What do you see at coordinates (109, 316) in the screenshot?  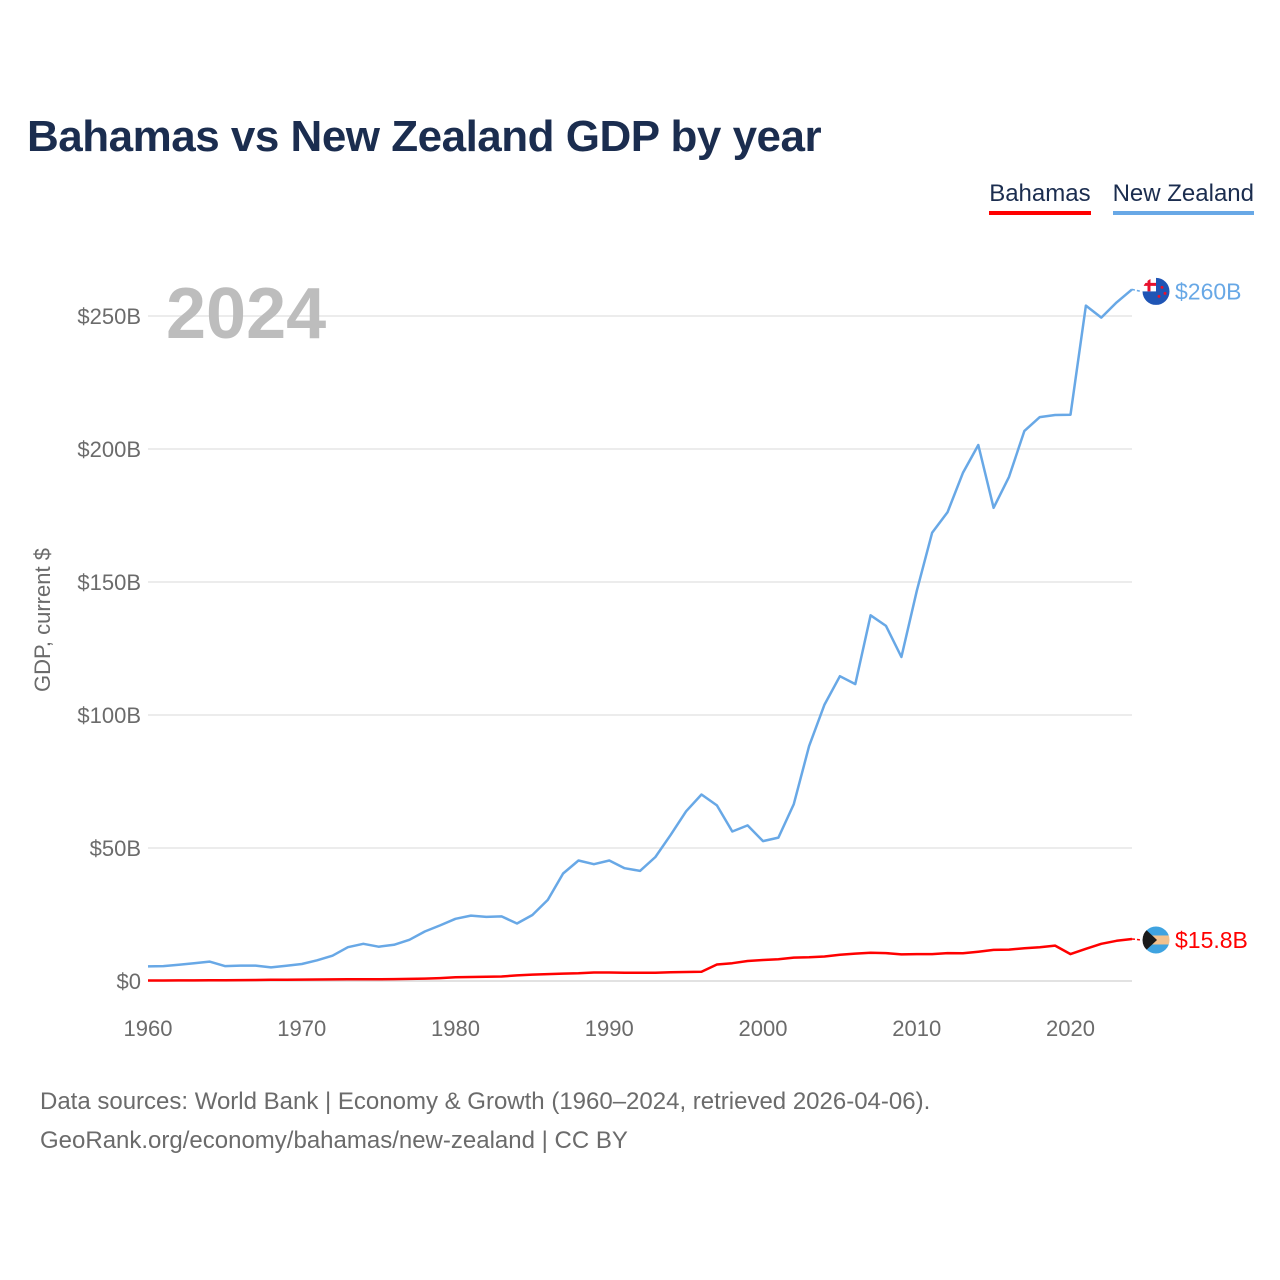 I see `y-tick-label: $250B` at bounding box center [109, 316].